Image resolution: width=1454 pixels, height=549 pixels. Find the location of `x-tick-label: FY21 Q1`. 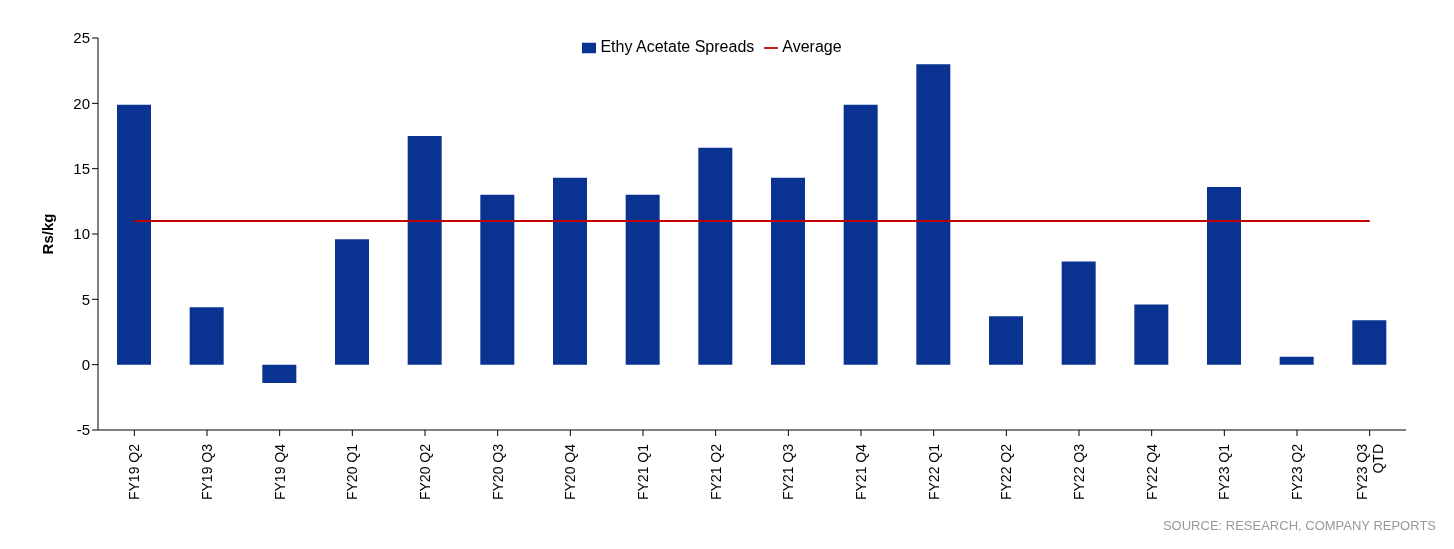

x-tick-label: FY21 Q1 is located at coordinates (643, 472).